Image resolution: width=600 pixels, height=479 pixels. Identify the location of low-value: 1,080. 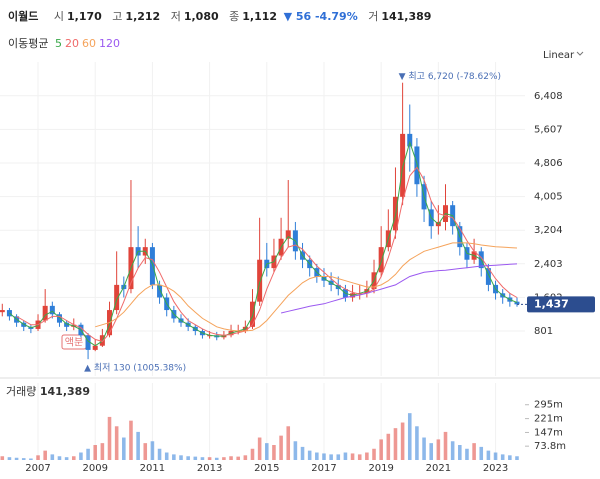
(201, 16).